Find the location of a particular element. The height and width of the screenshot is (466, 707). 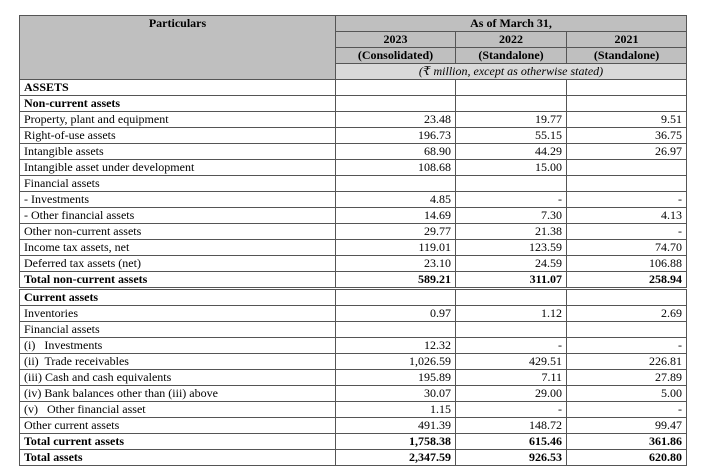

value-cell-2023: 30.07 is located at coordinates (395, 393).